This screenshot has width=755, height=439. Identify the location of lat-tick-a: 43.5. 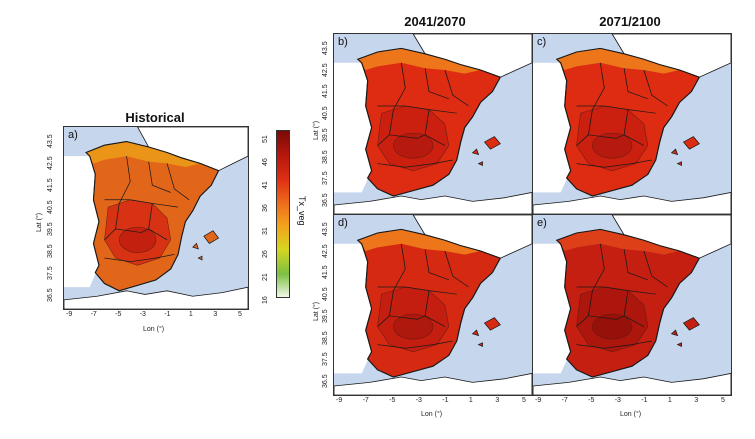
(50, 141).